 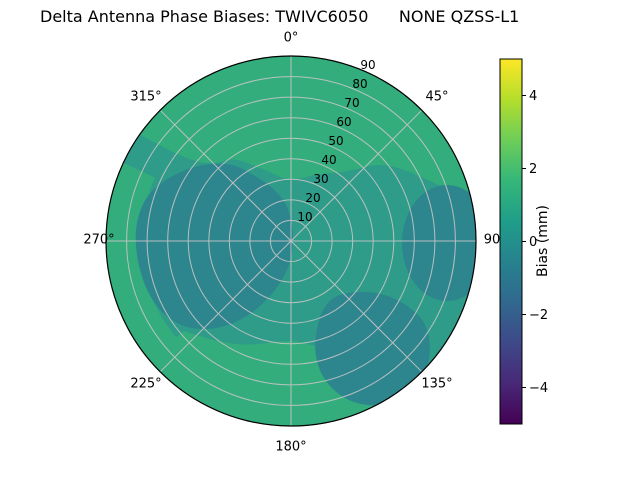 I want to click on colorbar-tick-label-2: 2, so click(x=533, y=169).